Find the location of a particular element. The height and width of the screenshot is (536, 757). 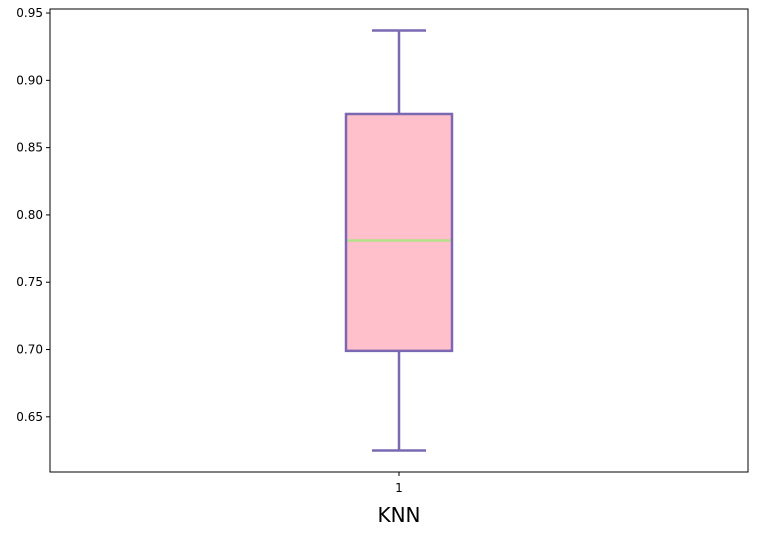

y-tick-label: 0.75 is located at coordinates (29, 282).